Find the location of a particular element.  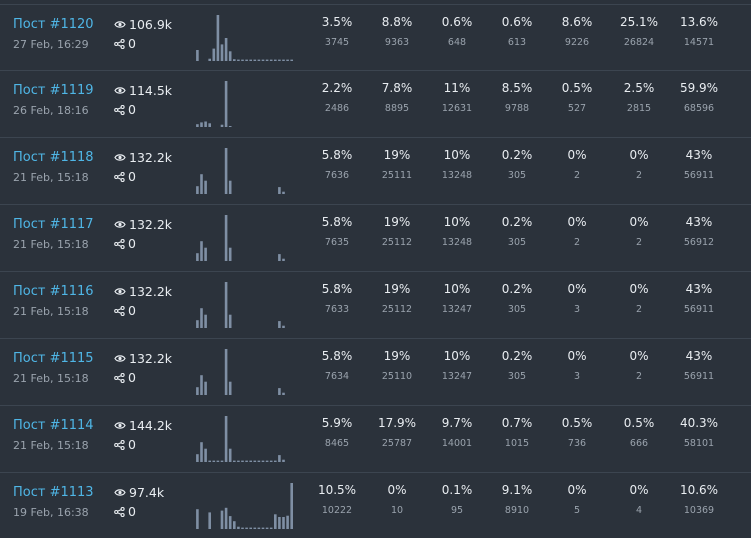

post-date: 27 Feb, 16:29 is located at coordinates (51, 44).